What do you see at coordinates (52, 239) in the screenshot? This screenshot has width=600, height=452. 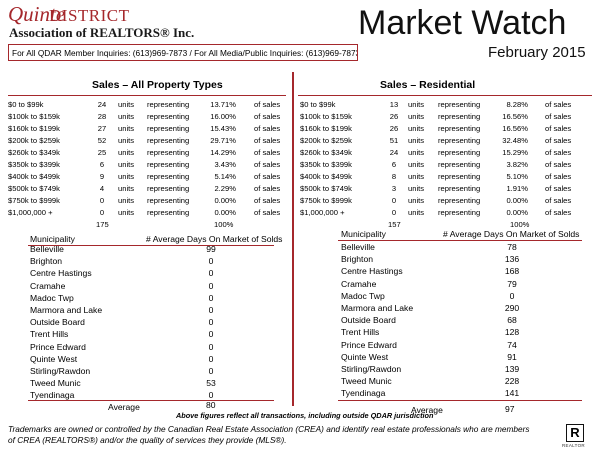 I see `muni-header-all: Municipality` at bounding box center [52, 239].